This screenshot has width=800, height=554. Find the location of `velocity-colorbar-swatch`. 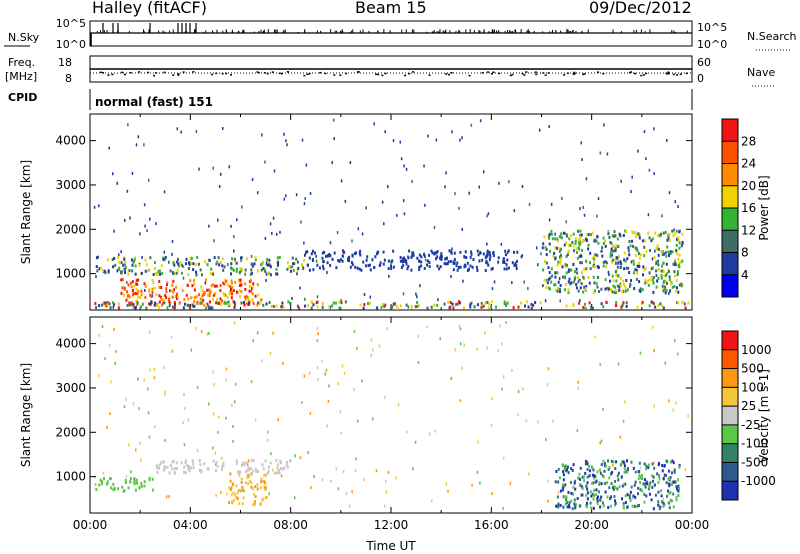

velocity-colorbar-swatch is located at coordinates (730, 397).